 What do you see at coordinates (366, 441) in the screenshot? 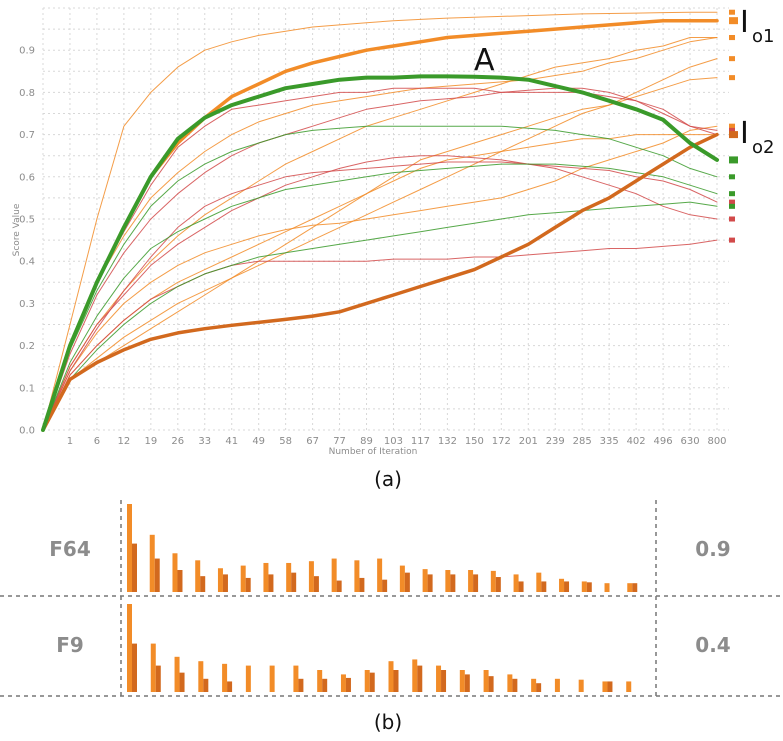
I see `x-tick-label: 89` at bounding box center [366, 441].